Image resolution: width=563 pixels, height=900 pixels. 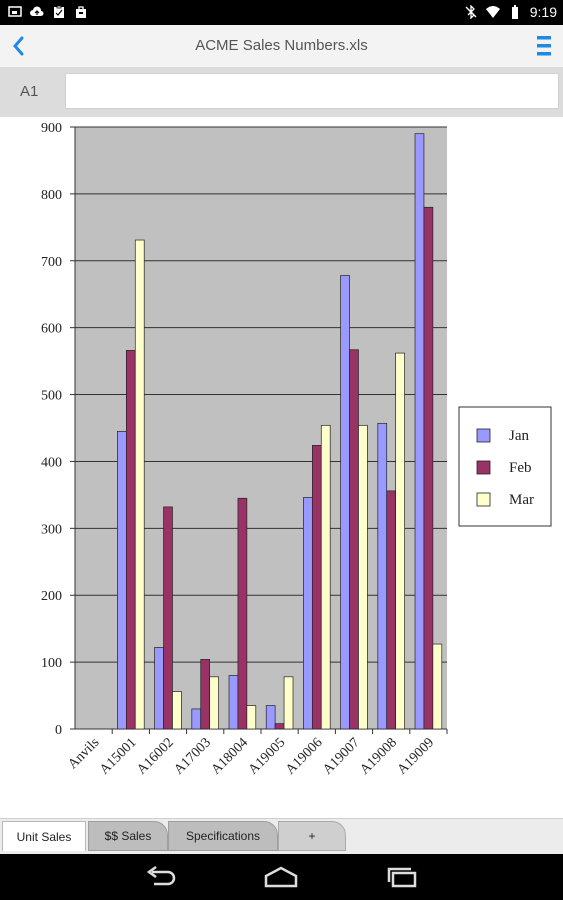 What do you see at coordinates (162, 877) in the screenshot?
I see `back-icon` at bounding box center [162, 877].